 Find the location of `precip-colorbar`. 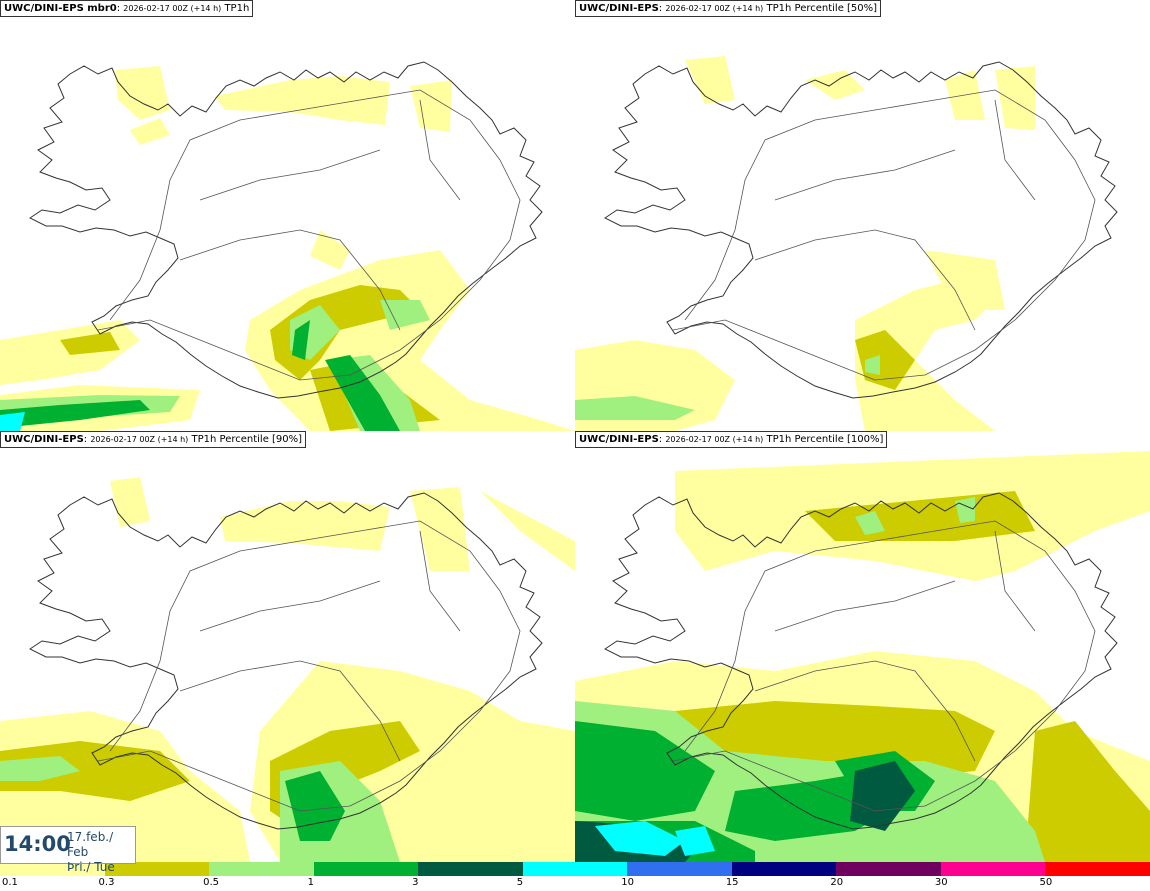

precip-colorbar is located at coordinates (575, 869).